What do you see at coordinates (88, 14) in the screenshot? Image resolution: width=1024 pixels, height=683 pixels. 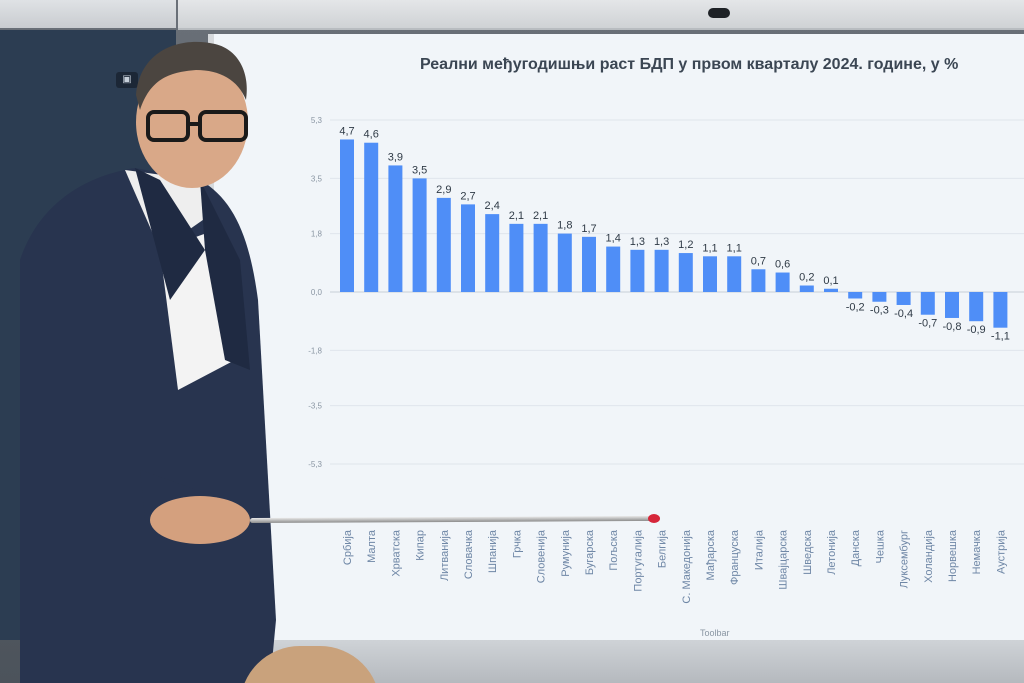 I see `left-display-frame` at bounding box center [88, 14].